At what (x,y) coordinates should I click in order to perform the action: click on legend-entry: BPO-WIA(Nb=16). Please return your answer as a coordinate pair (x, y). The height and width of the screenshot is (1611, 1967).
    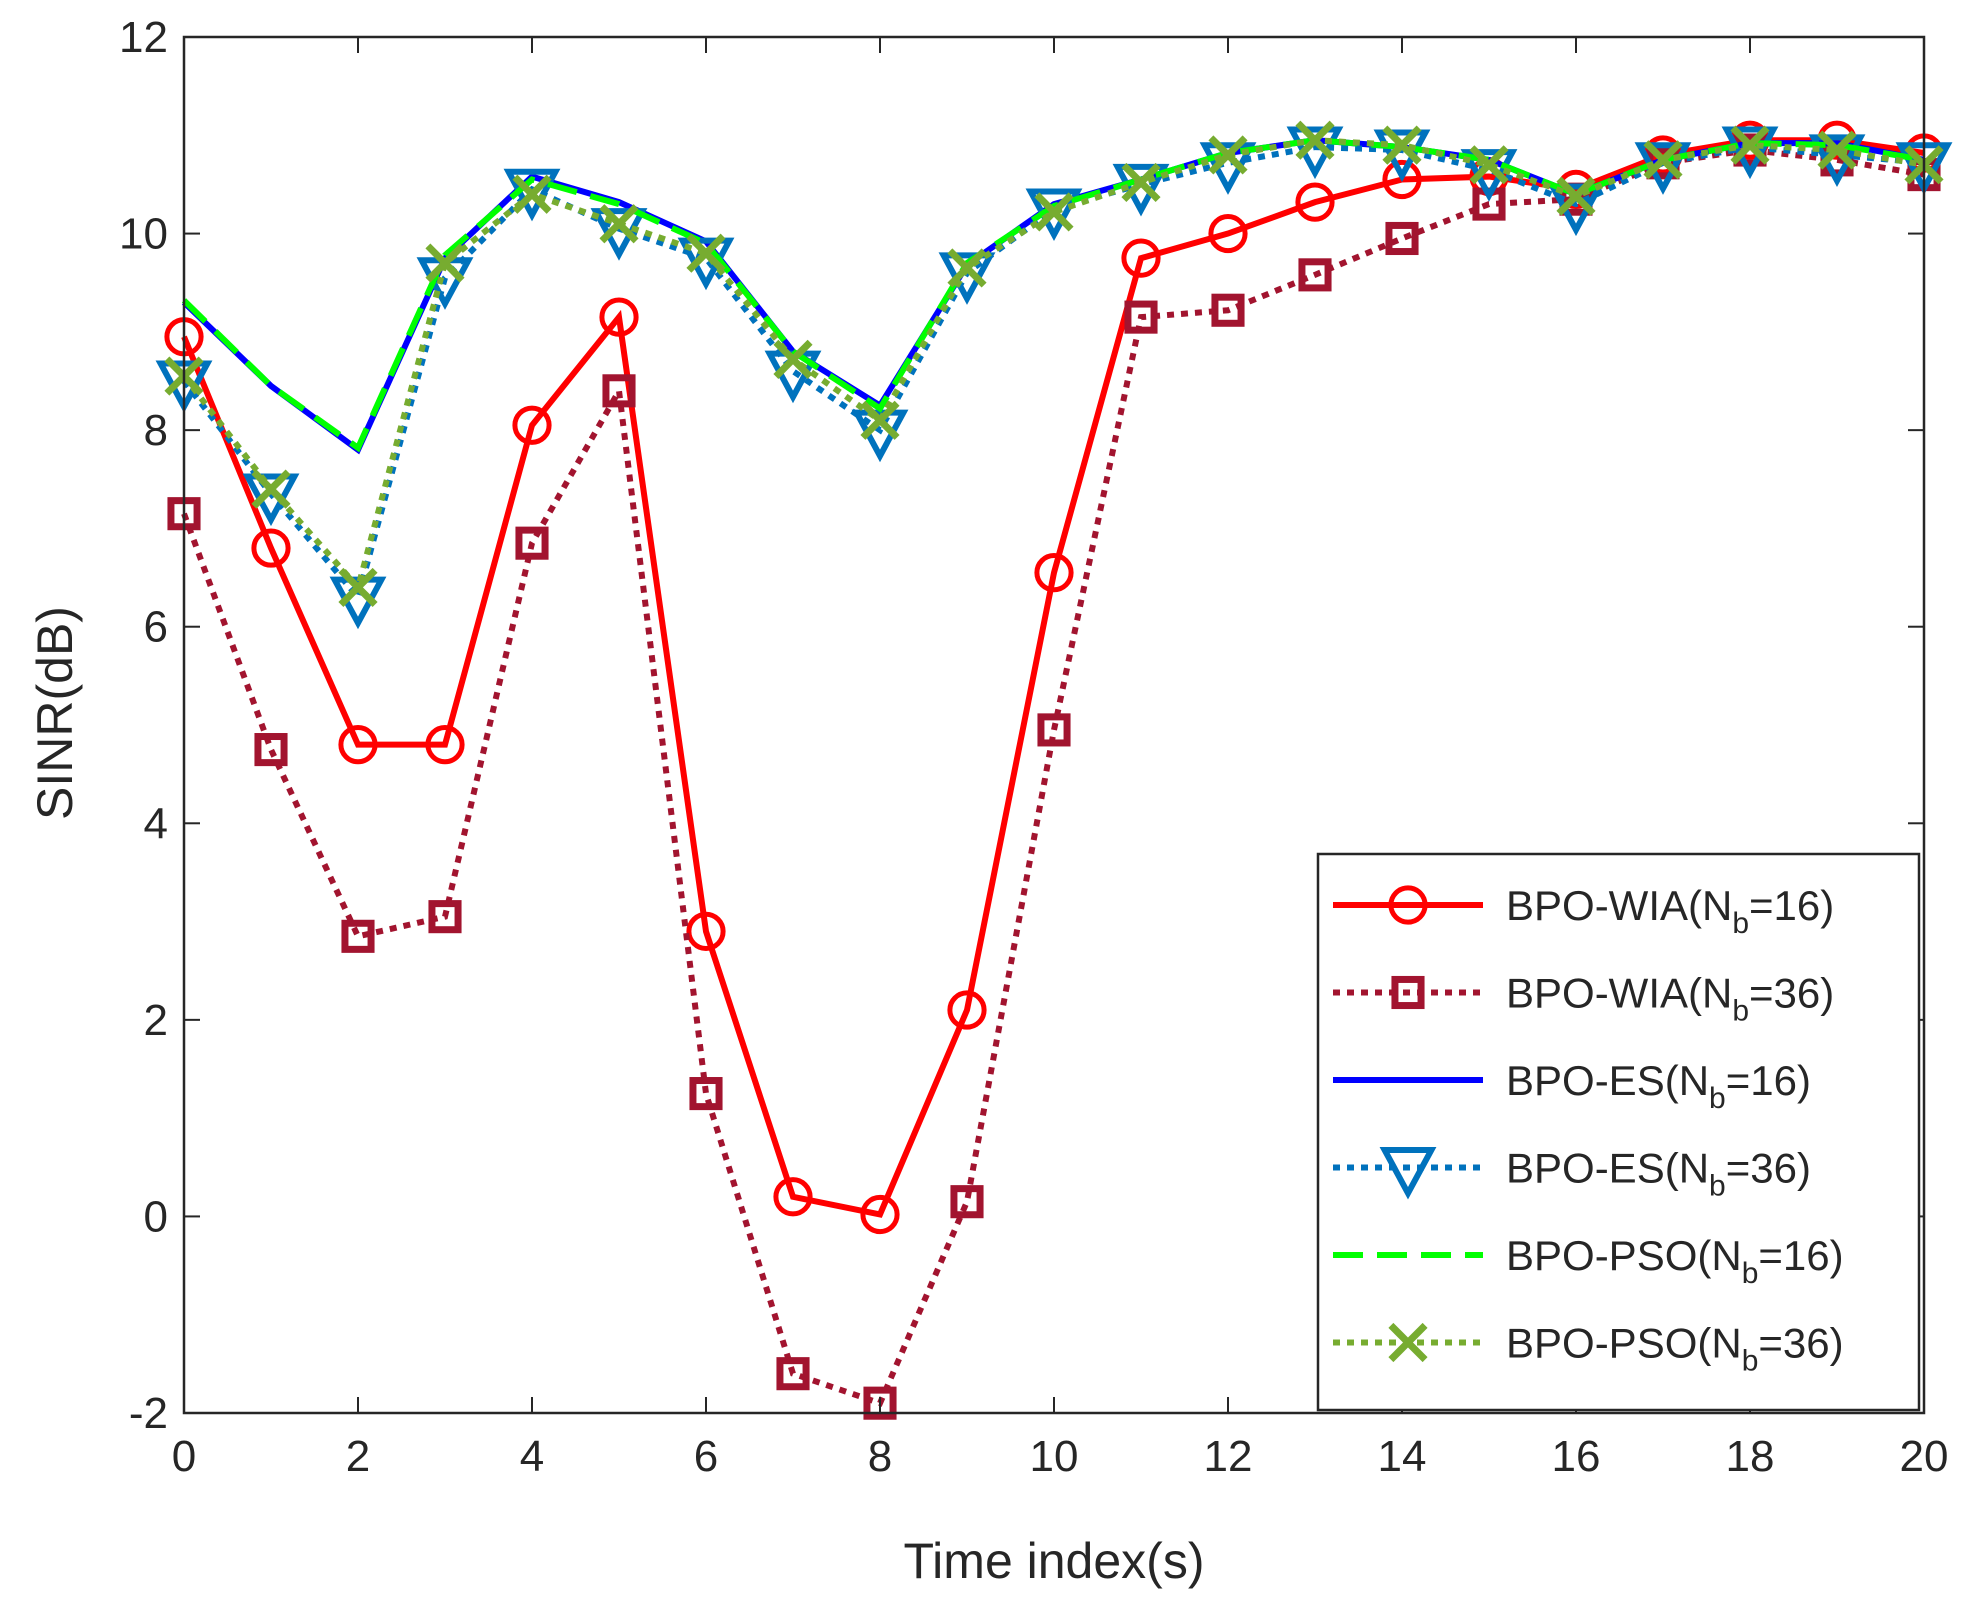
    Looking at the image, I should click on (1583, 911).